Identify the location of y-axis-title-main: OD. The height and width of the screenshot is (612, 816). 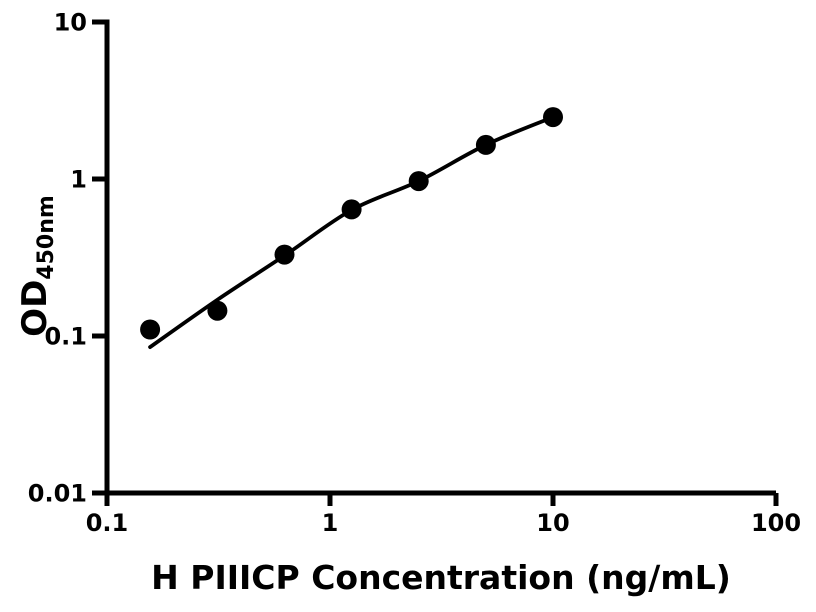
(35, 308).